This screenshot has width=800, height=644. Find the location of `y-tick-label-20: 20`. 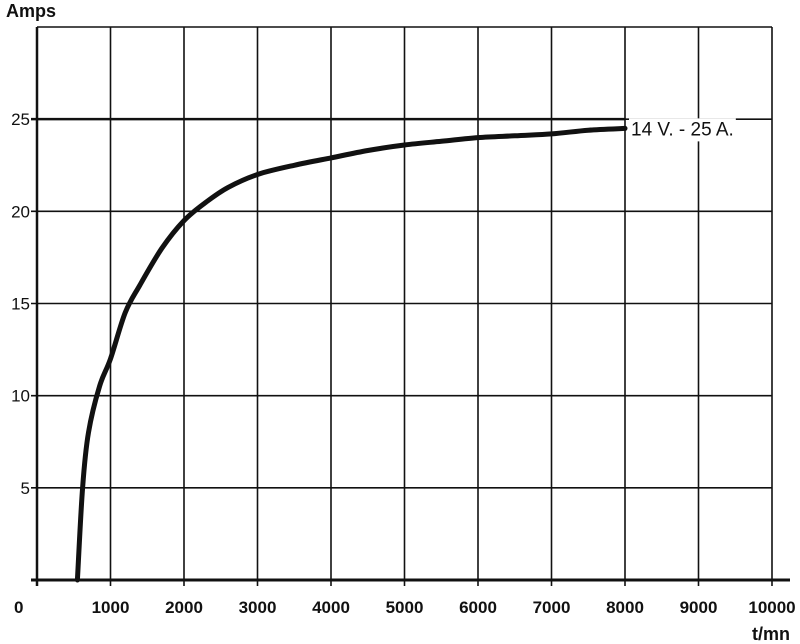

y-tick-label-20: 20 is located at coordinates (20, 211).